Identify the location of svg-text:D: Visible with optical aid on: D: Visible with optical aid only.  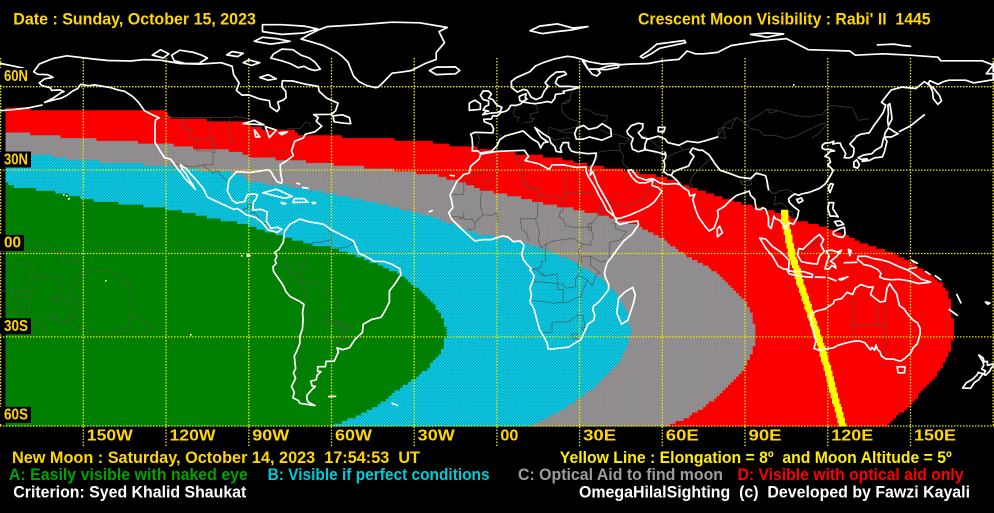
(851, 475).